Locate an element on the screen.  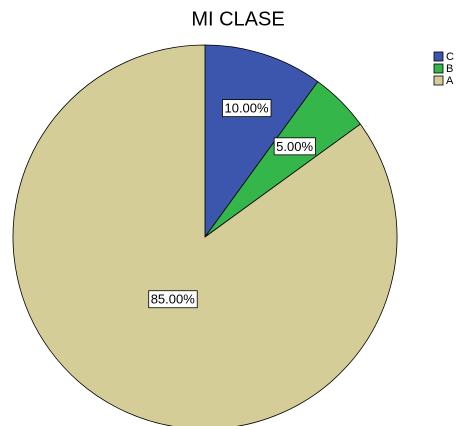
pie-slice is located at coordinates (261, 141).